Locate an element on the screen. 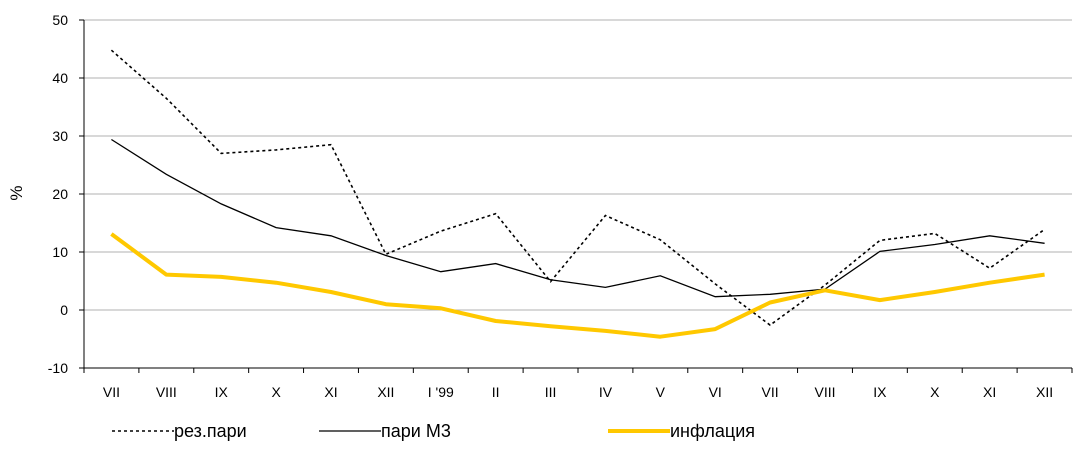 The height and width of the screenshot is (449, 1087). y-tick-label: 20 is located at coordinates (60, 194).